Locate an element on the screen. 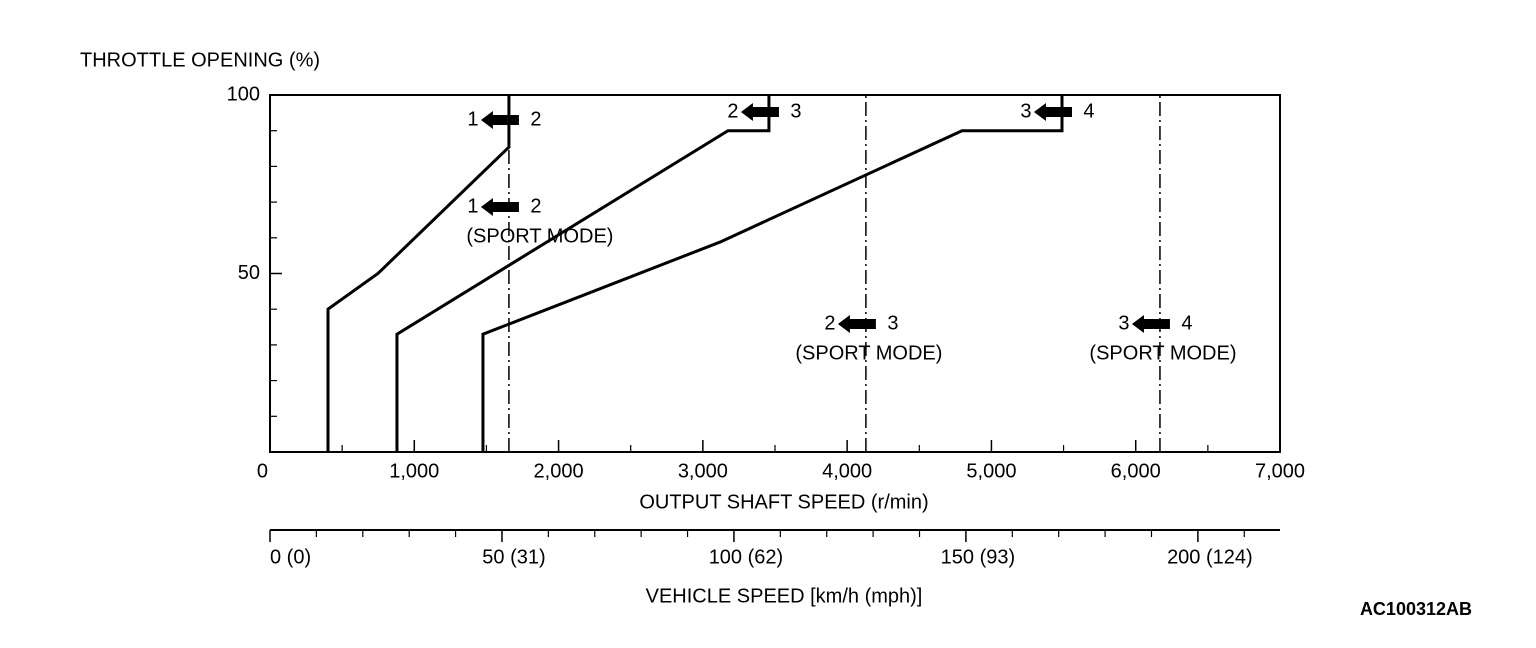 Image resolution: width=1536 pixels, height=648 pixels. x2-tick-label: 100 (62) is located at coordinates (746, 557).